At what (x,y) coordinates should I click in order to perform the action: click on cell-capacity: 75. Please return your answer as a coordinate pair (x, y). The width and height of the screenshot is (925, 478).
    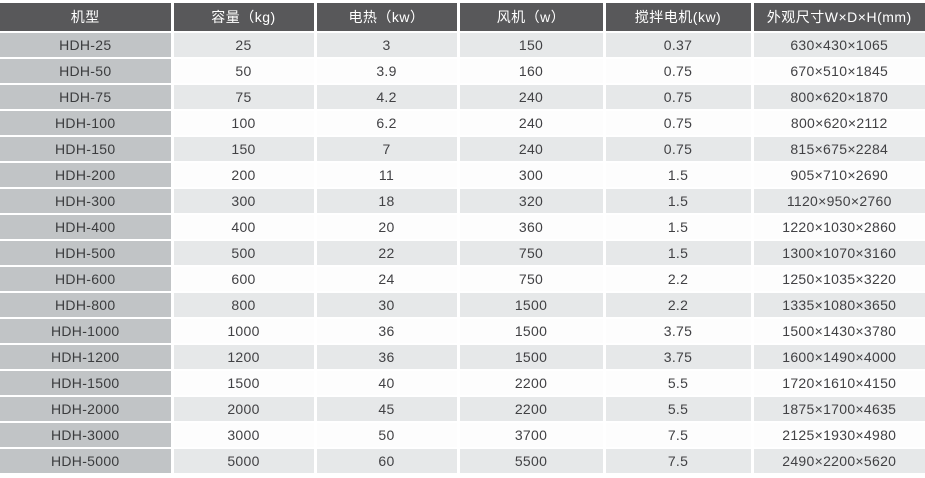
    Looking at the image, I should click on (244, 97).